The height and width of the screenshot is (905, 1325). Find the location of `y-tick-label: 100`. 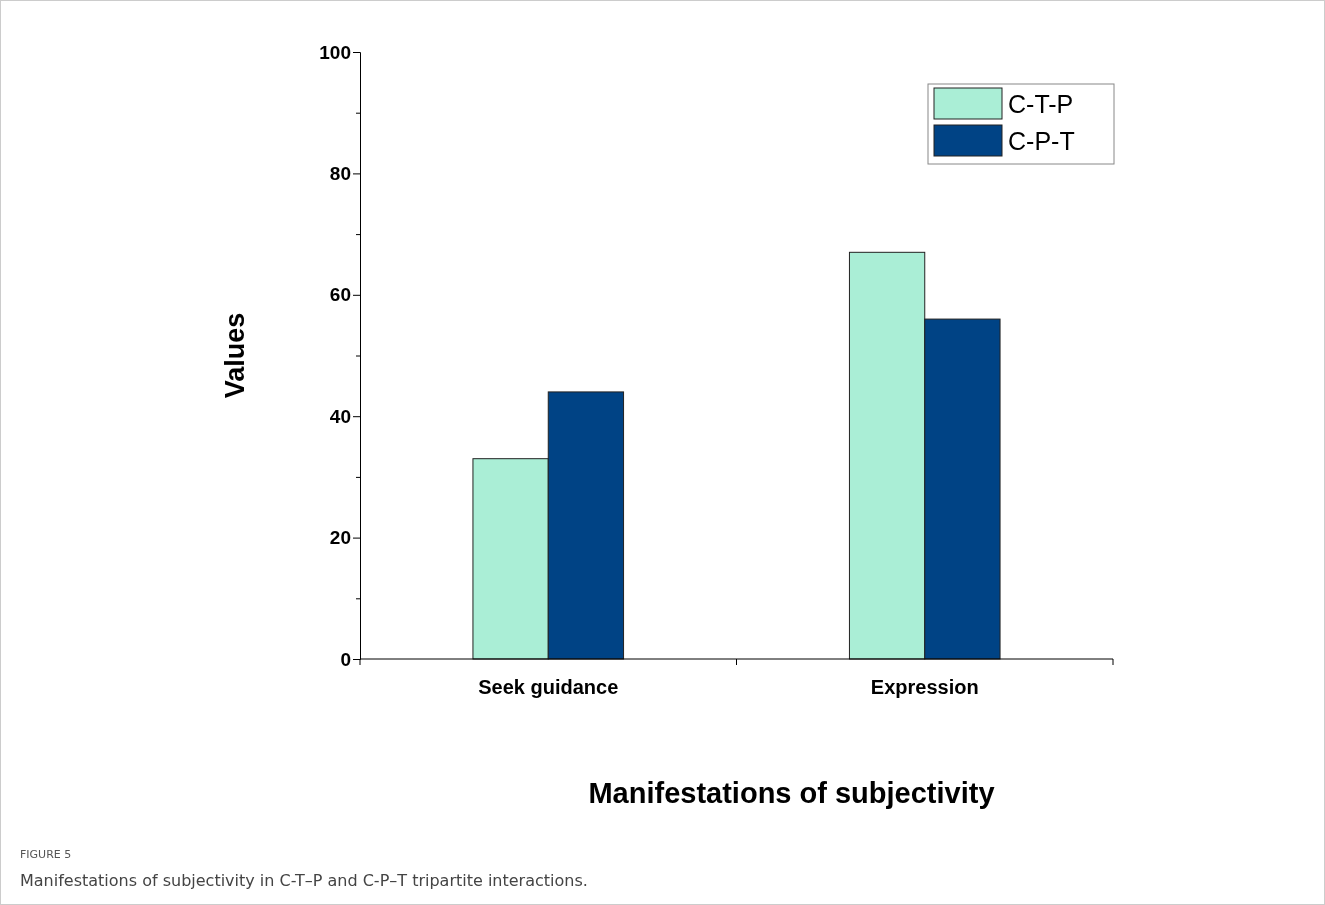

y-tick-label: 100 is located at coordinates (335, 52).